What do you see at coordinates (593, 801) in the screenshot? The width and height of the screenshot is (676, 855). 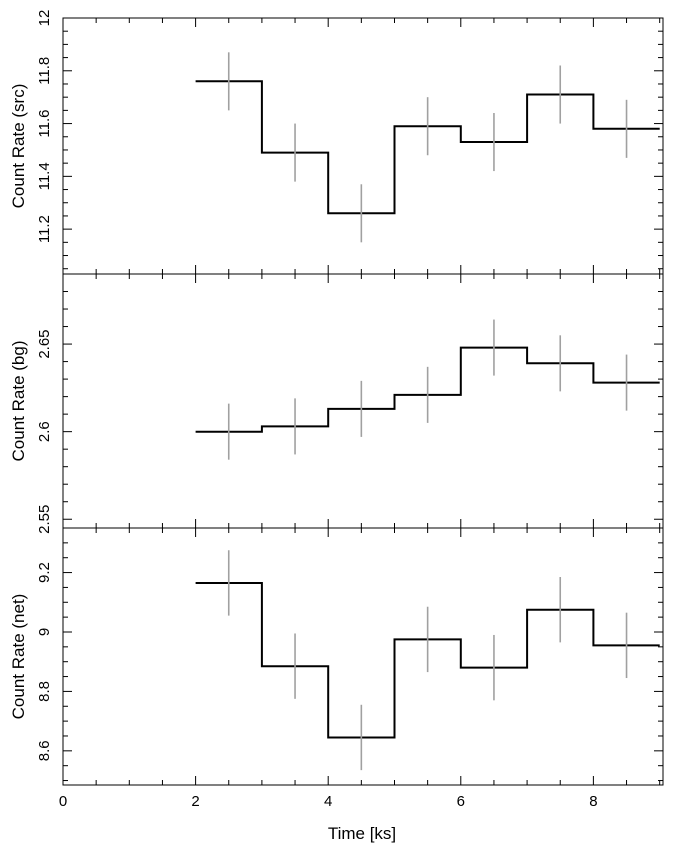 I see `x-tick-label: 8` at bounding box center [593, 801].